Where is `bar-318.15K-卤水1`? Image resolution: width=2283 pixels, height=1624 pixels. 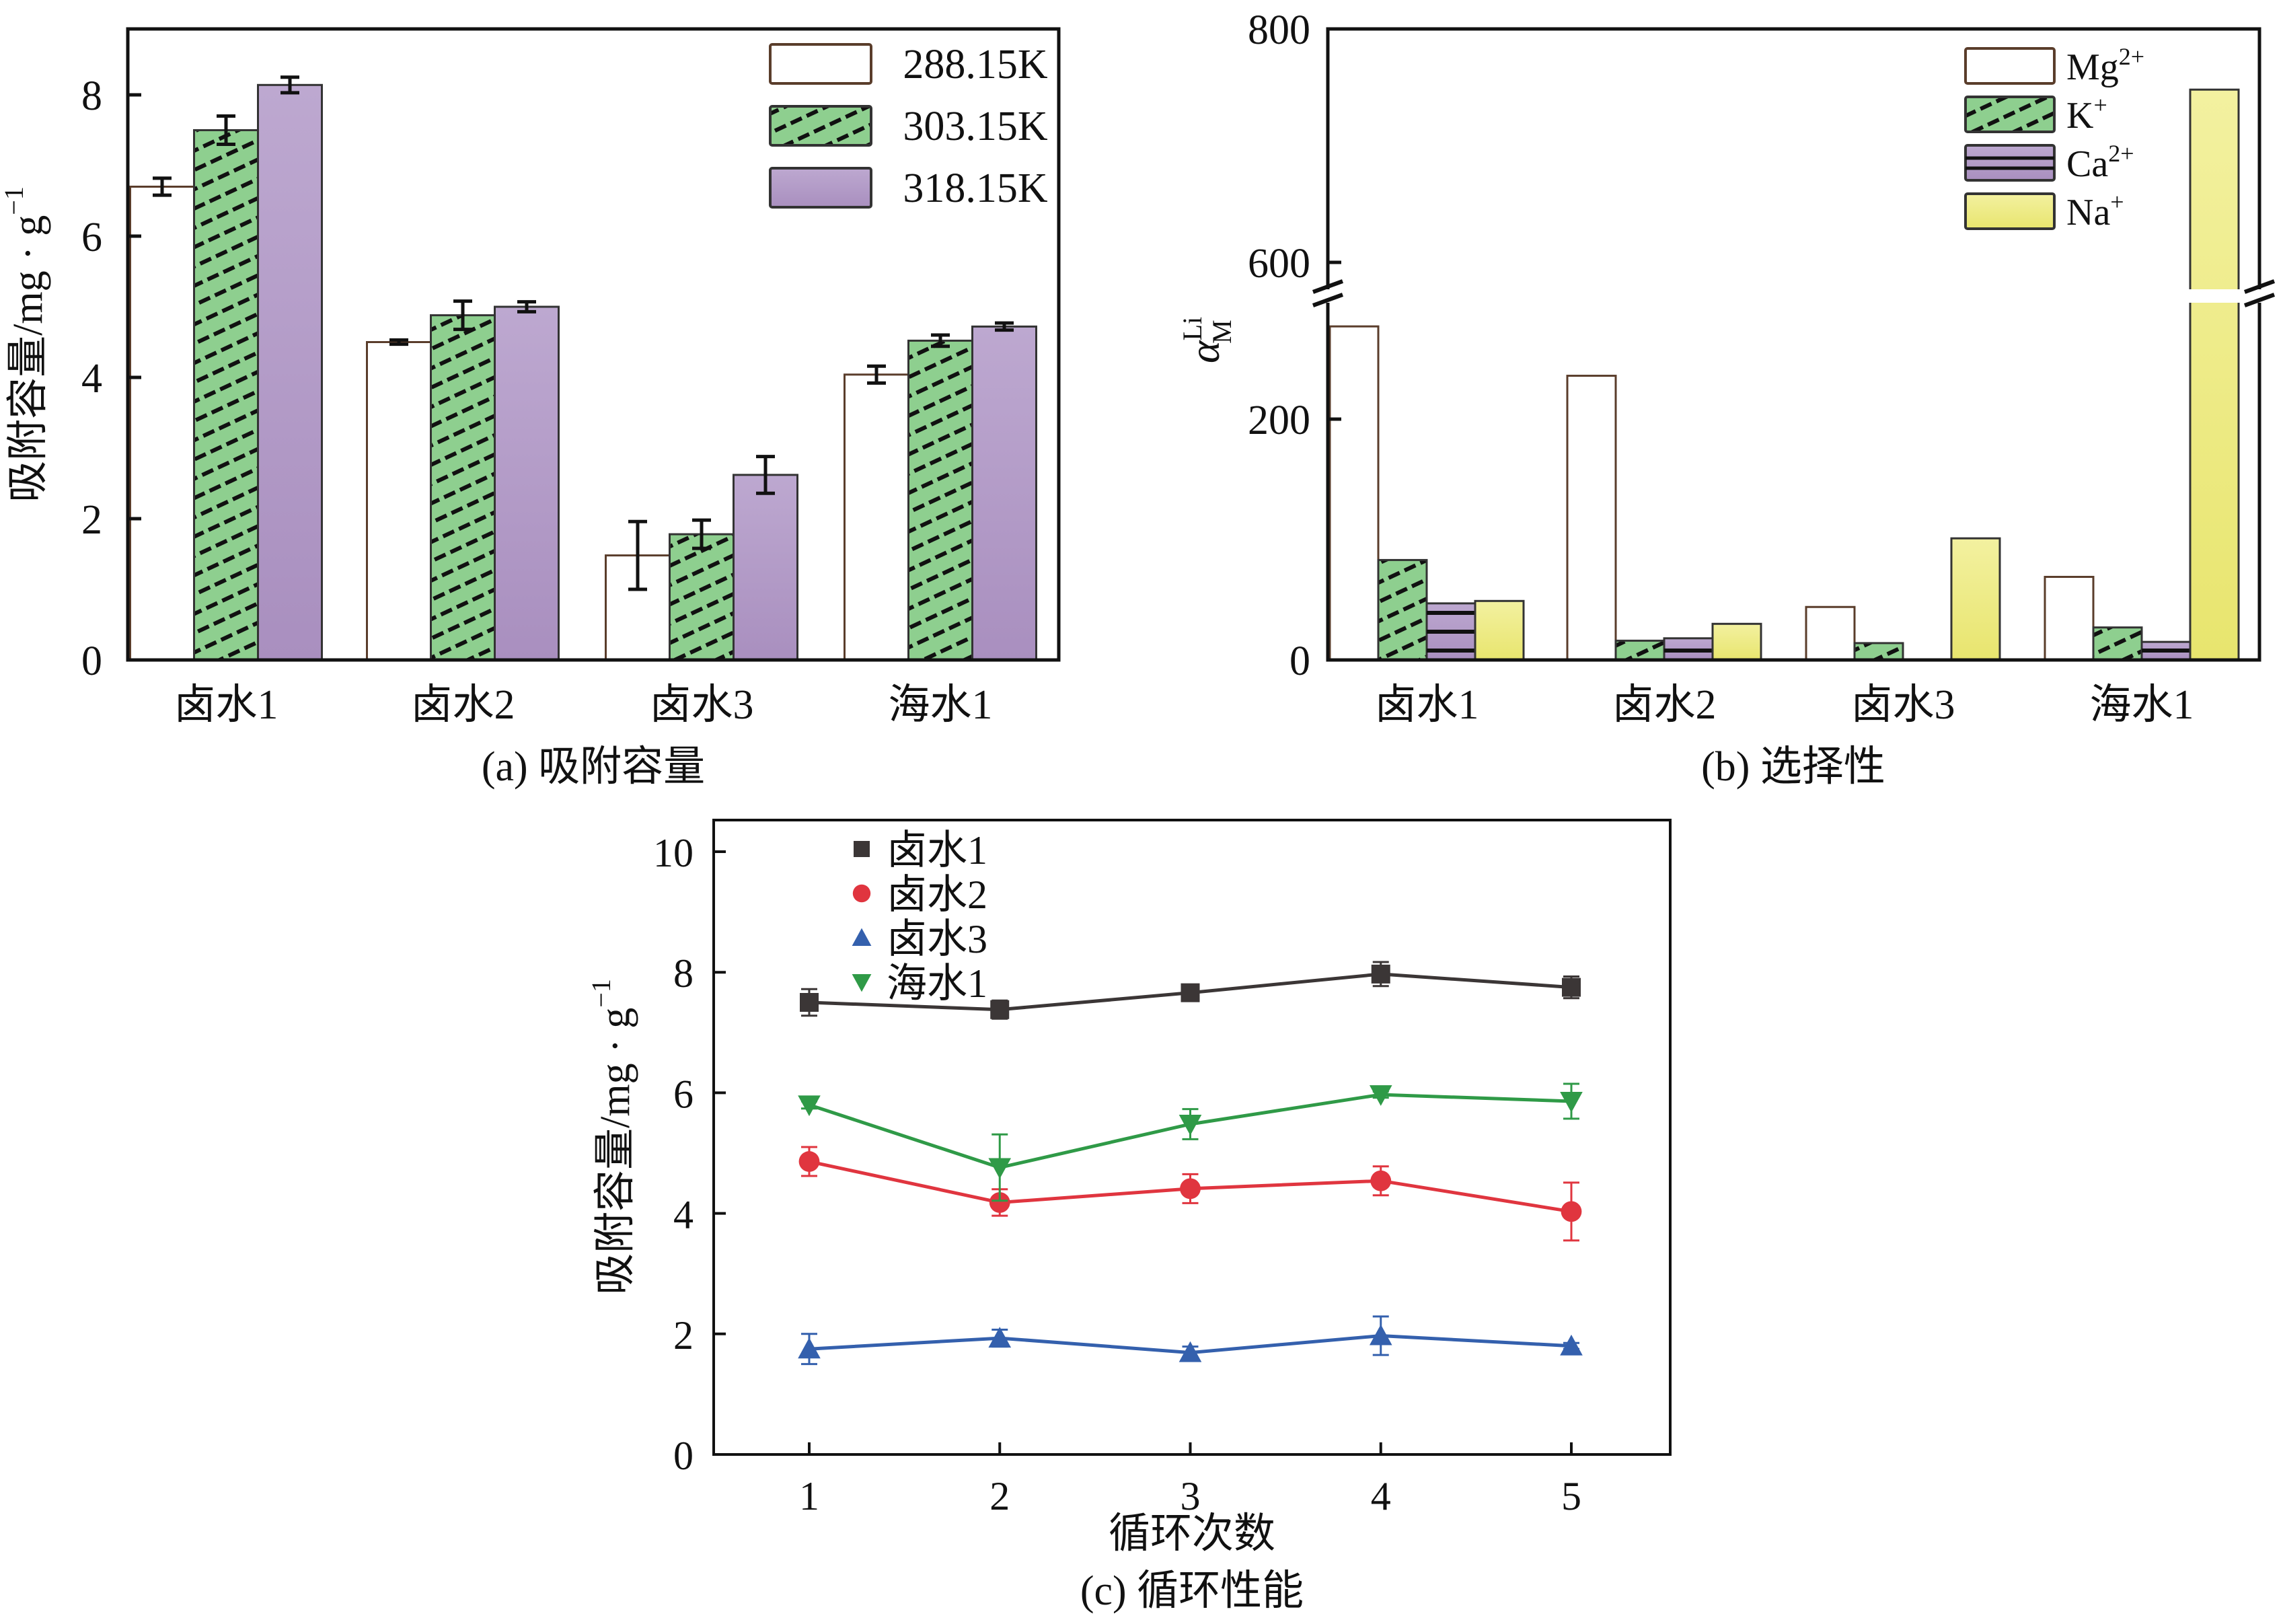
bar-318.15K-卤水1 is located at coordinates (290, 372).